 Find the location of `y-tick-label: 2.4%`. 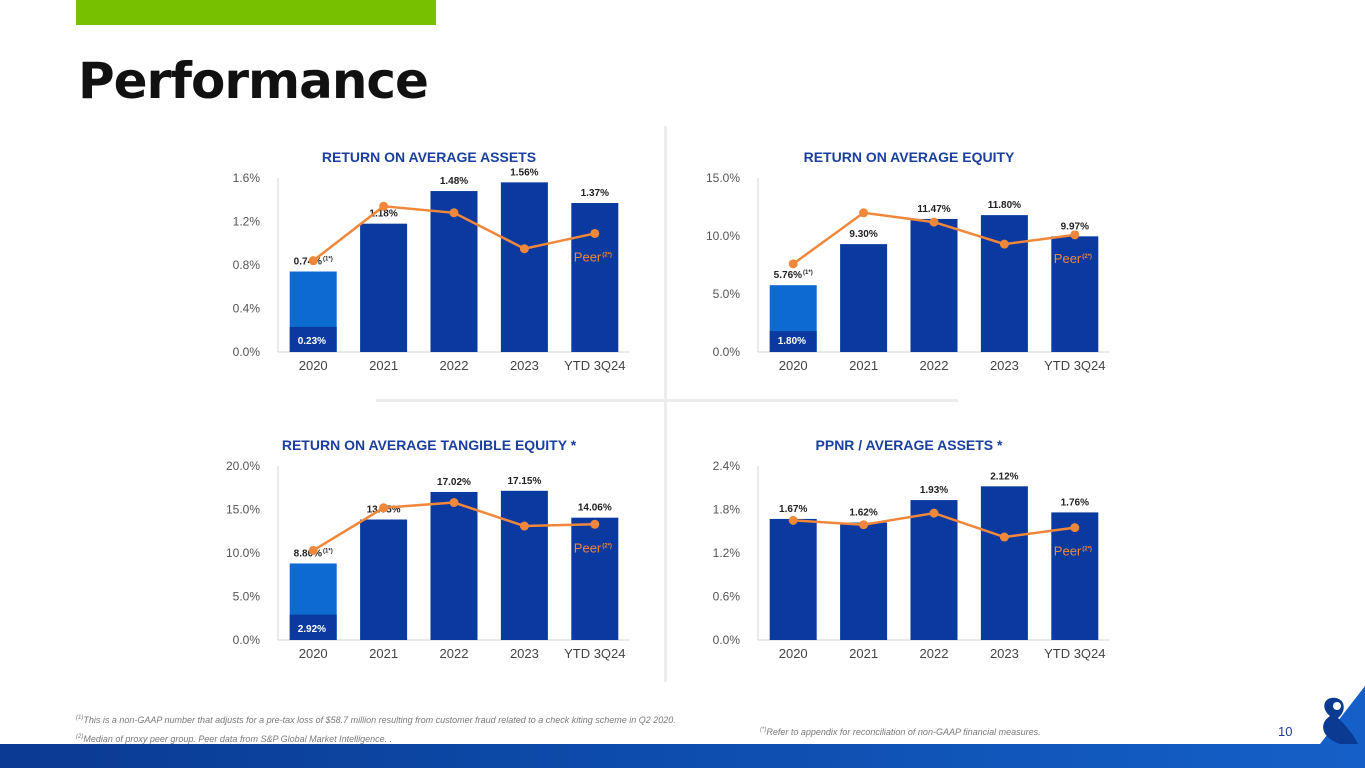

y-tick-label: 2.4% is located at coordinates (727, 466).